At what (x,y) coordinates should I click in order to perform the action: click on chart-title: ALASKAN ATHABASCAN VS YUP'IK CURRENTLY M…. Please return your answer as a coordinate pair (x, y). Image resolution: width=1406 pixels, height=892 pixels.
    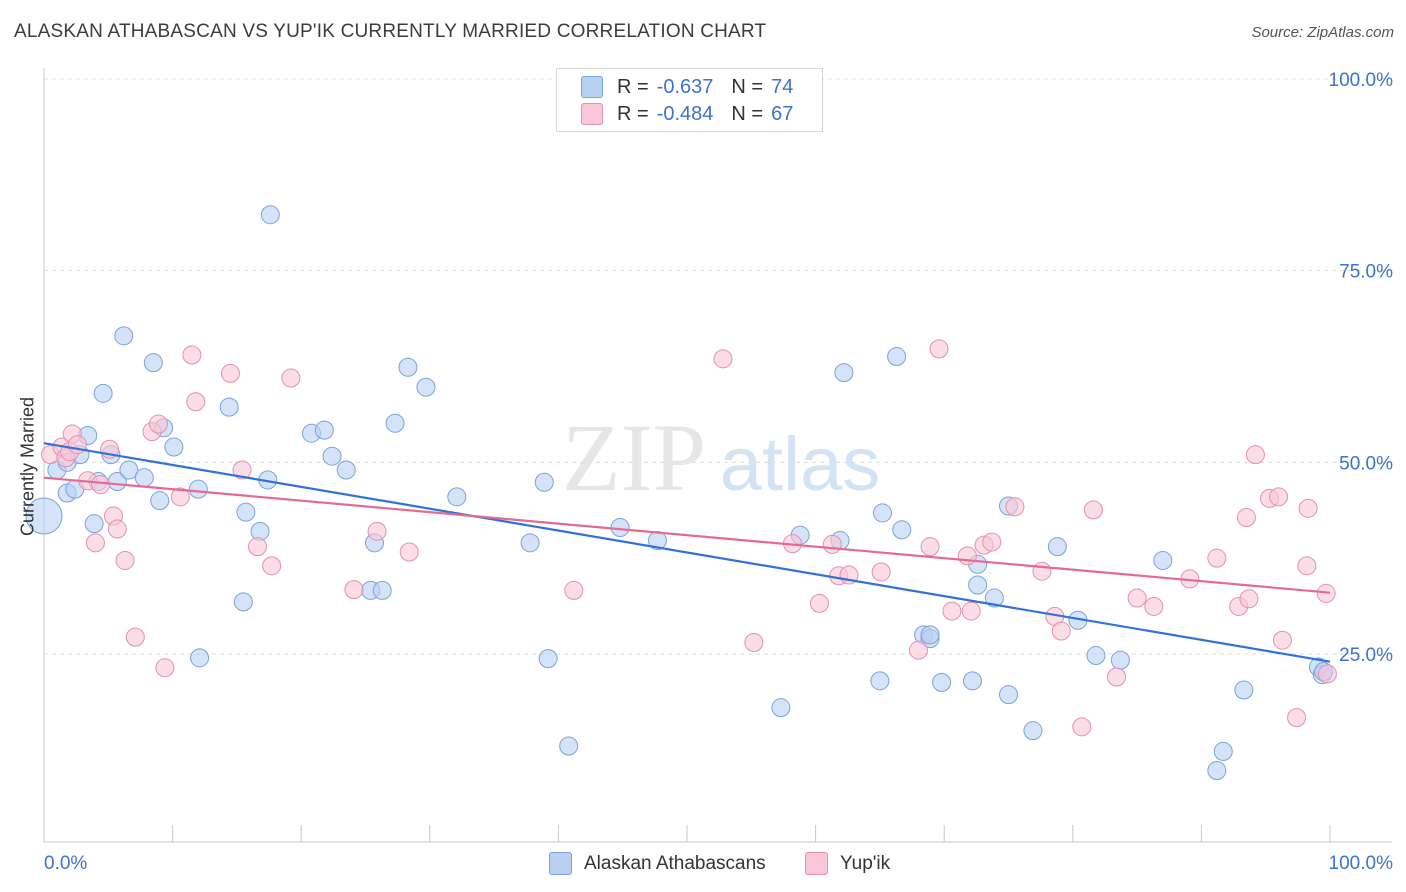
    Looking at the image, I should click on (390, 31).